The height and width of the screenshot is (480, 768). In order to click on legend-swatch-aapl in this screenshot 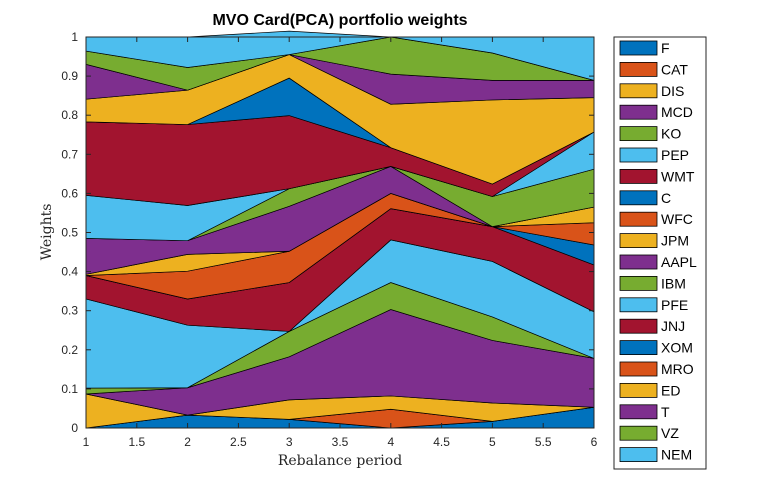, I will do `click(638, 262)`.